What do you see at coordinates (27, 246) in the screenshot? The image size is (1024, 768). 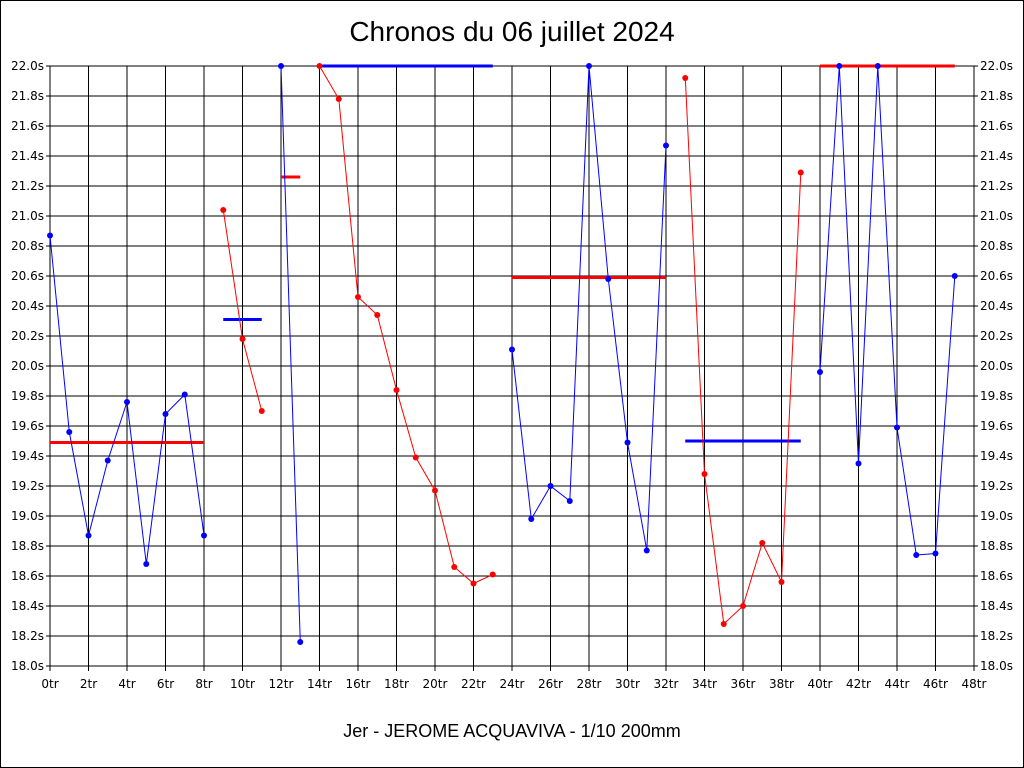 I see `y-tick-label-left: 20.8s` at bounding box center [27, 246].